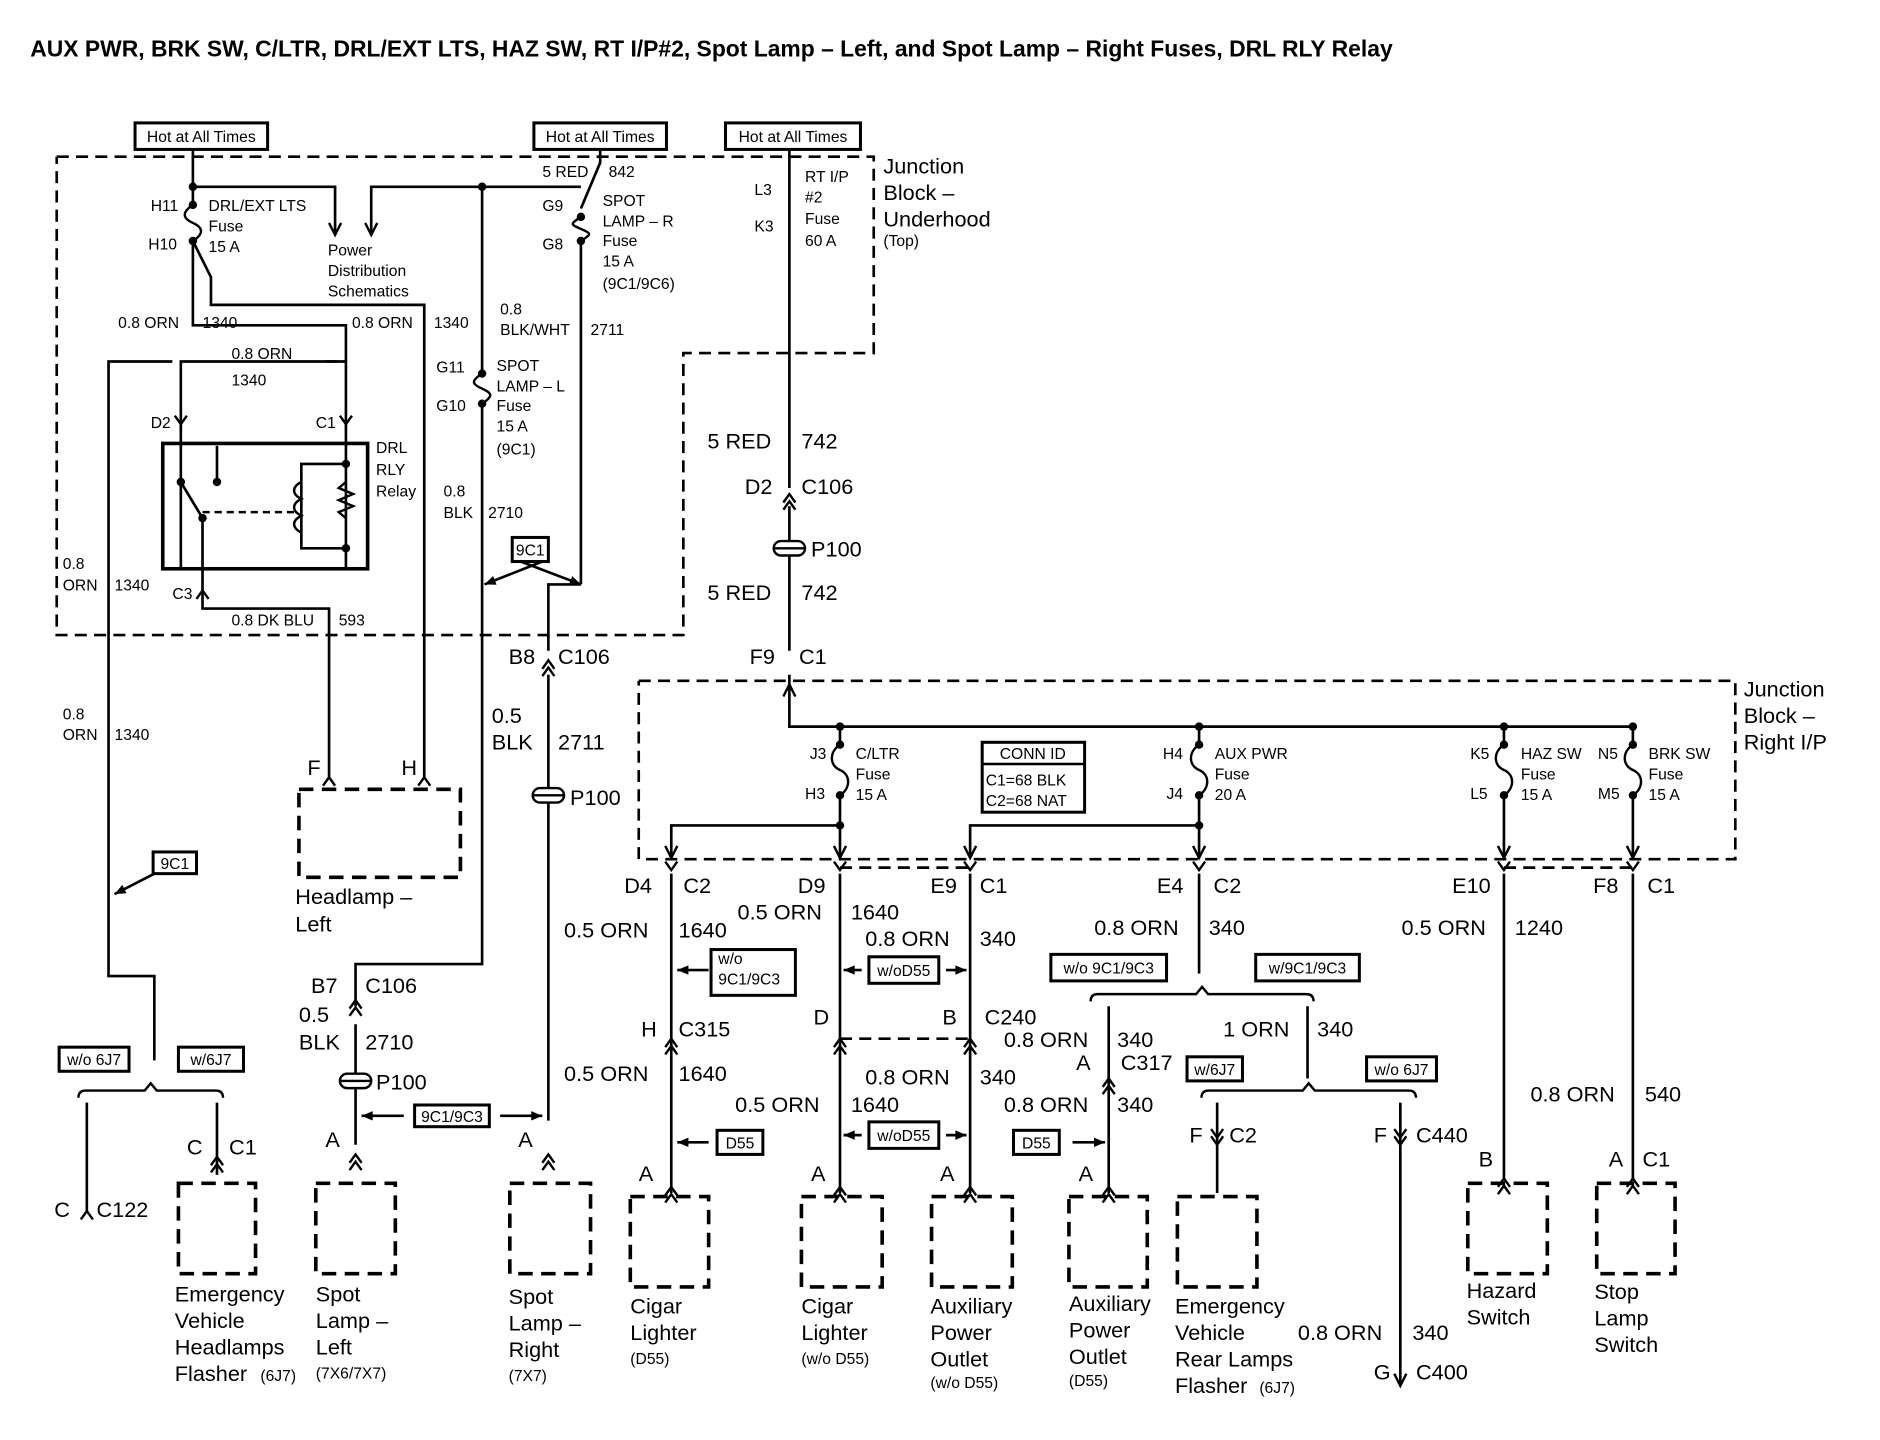 This screenshot has height=1440, width=1880. Describe the element at coordinates (226, 226) in the screenshot. I see `label-drl-f2: Fuse` at that location.